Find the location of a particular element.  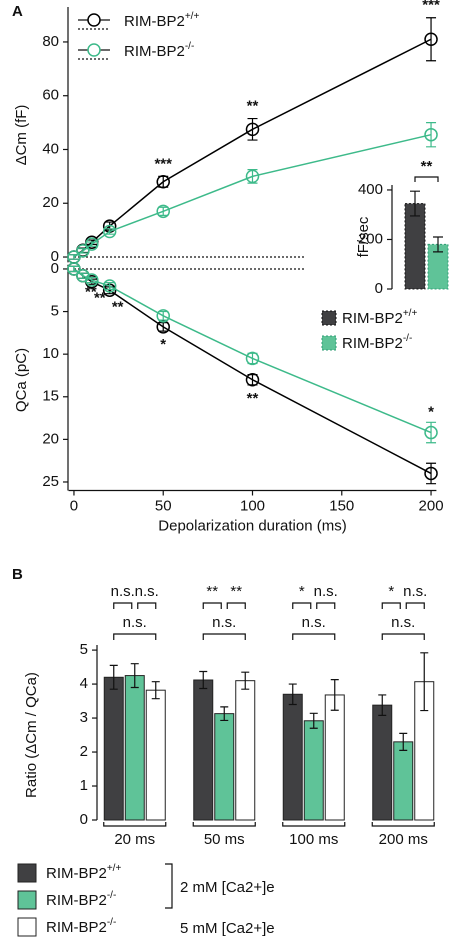

panel-label: A is located at coordinates (17, 11).